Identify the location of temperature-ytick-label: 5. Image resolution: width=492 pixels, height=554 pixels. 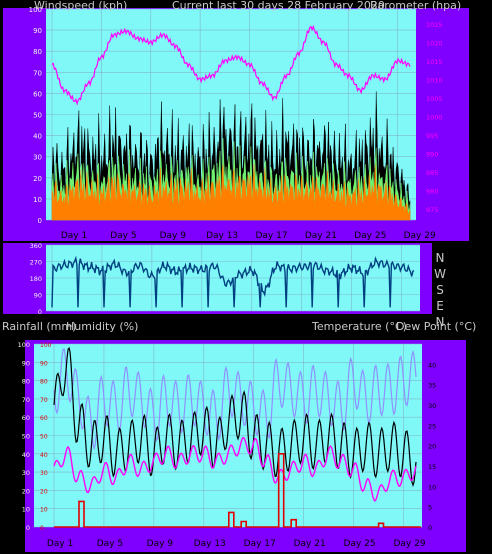
(430, 508).